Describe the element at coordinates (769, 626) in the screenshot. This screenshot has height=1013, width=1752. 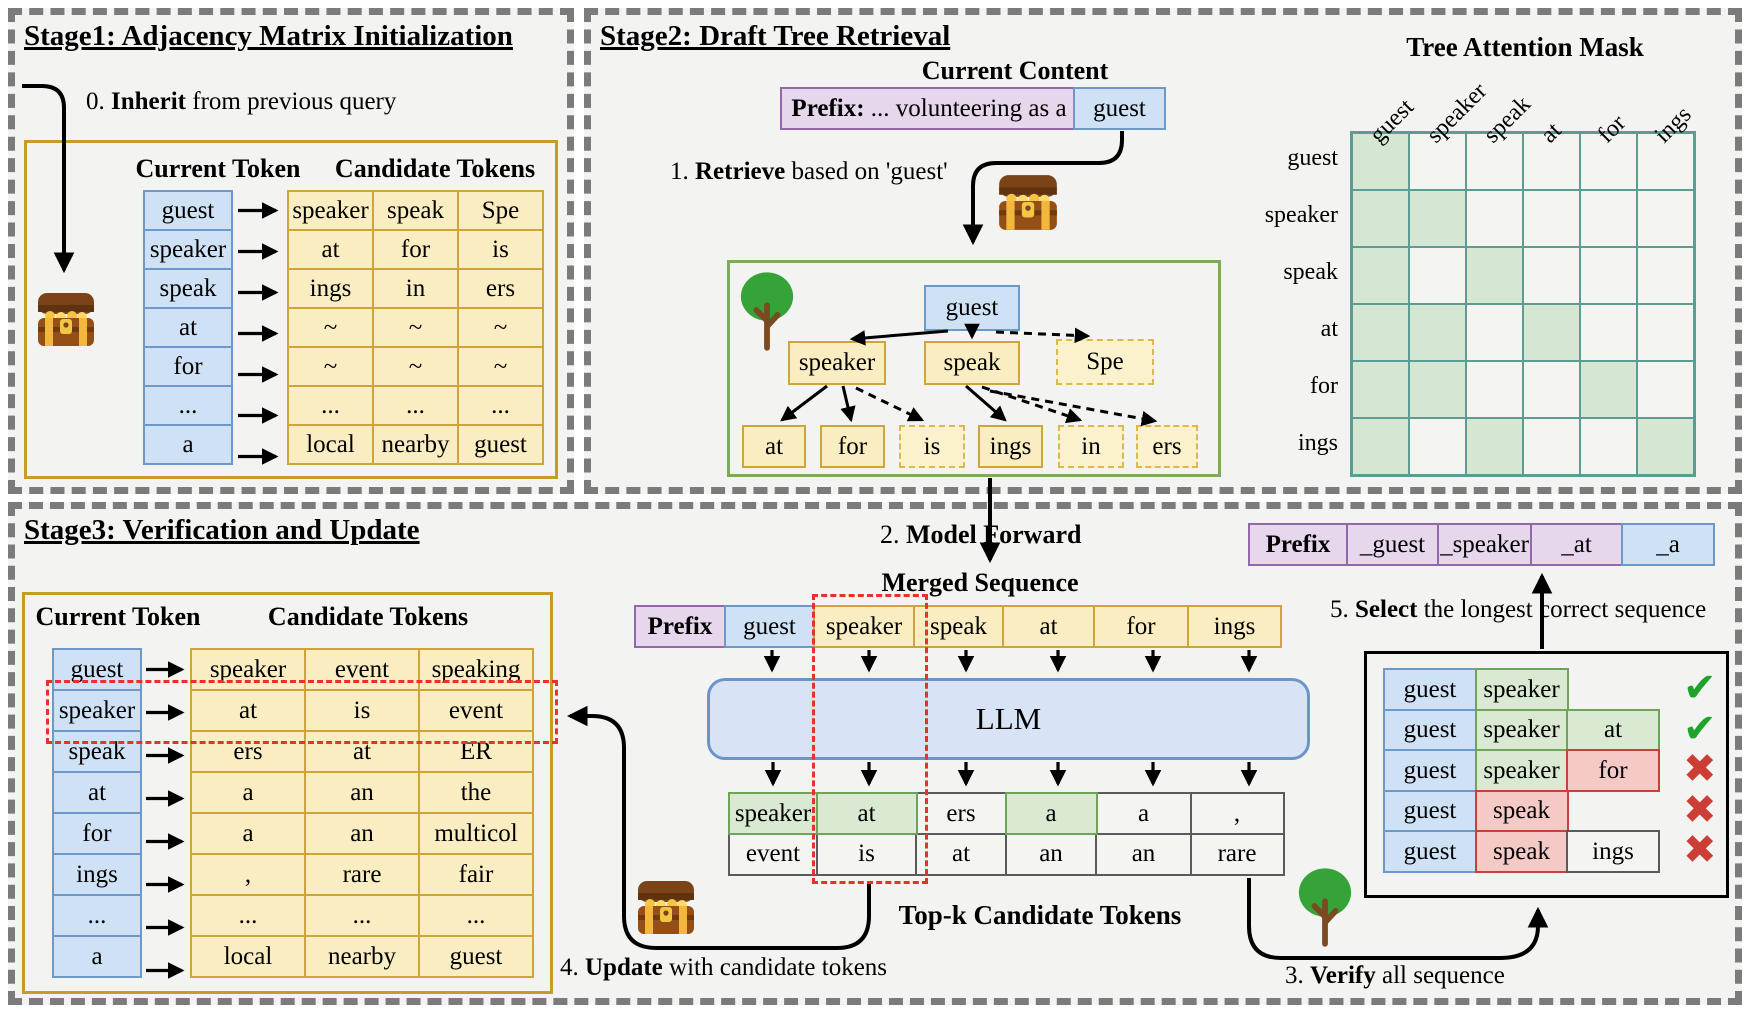
I see `seq-token: guest` at that location.